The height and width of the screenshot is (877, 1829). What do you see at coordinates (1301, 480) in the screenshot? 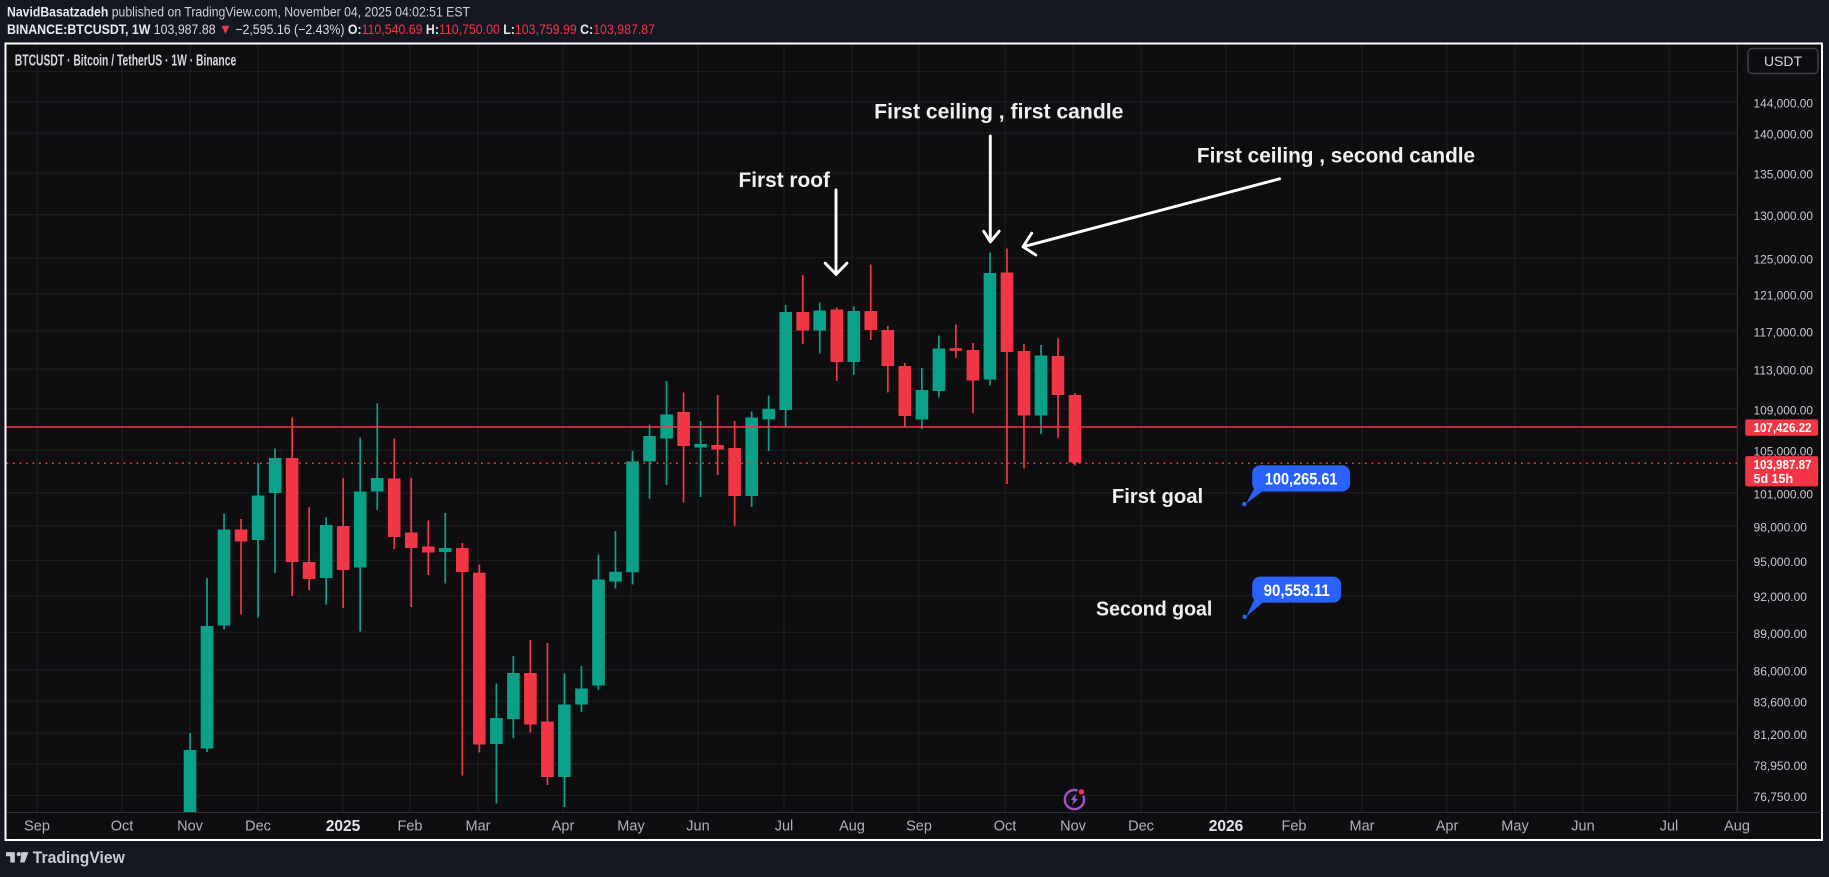
I see `svg-text: 100,265.61` at bounding box center [1301, 480].